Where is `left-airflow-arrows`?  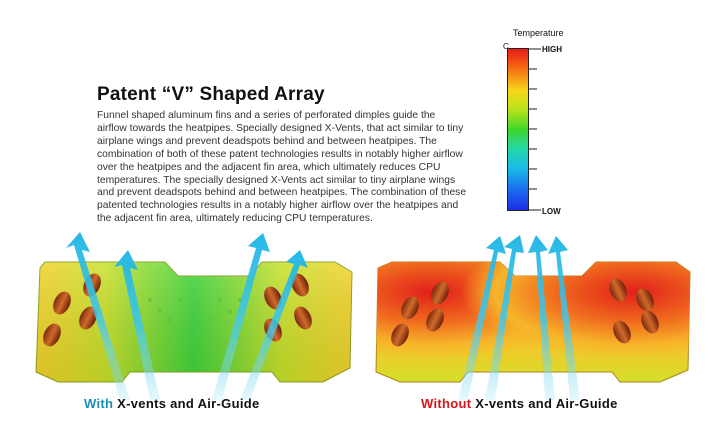
left-airflow-arrows is located at coordinates (187, 316).